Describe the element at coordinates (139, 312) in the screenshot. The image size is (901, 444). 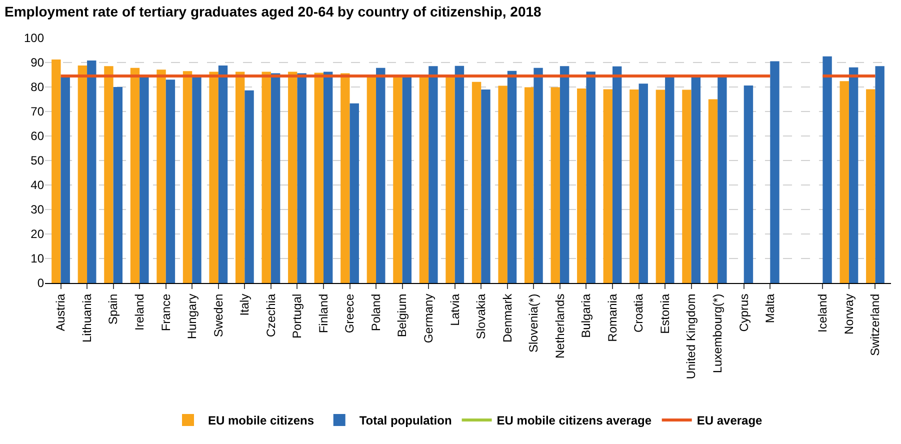
I see `x-tick-label: Ireland` at that location.